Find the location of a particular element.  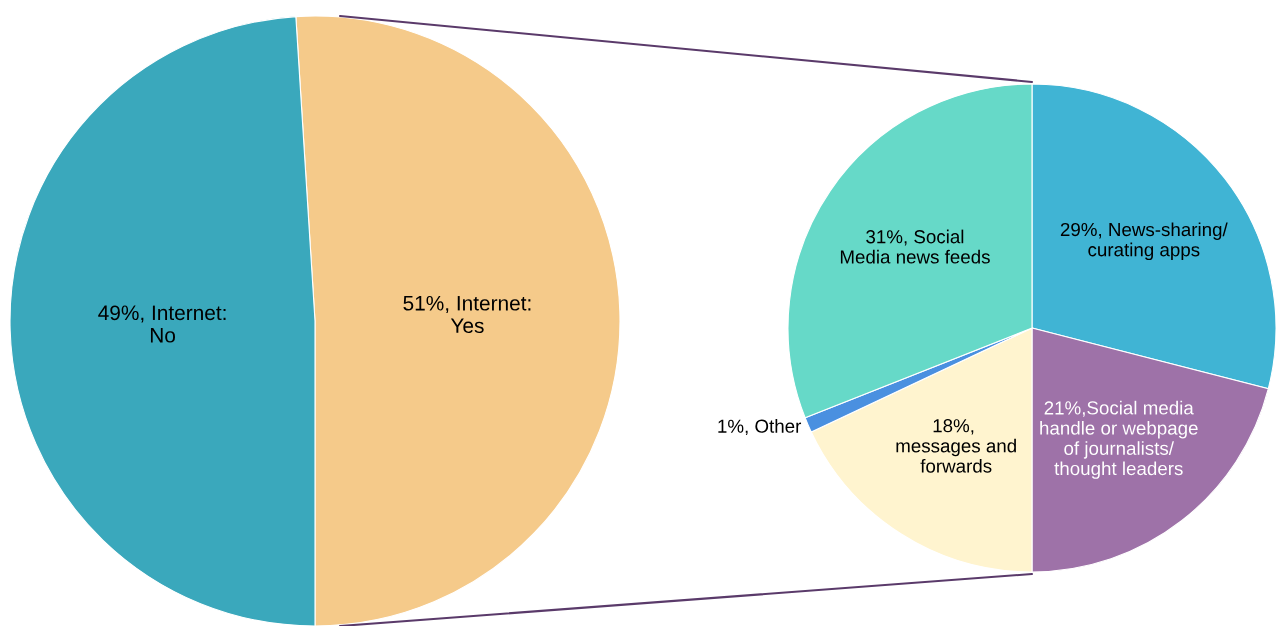

slice-label: 18%, messages and forwards is located at coordinates (956, 446).